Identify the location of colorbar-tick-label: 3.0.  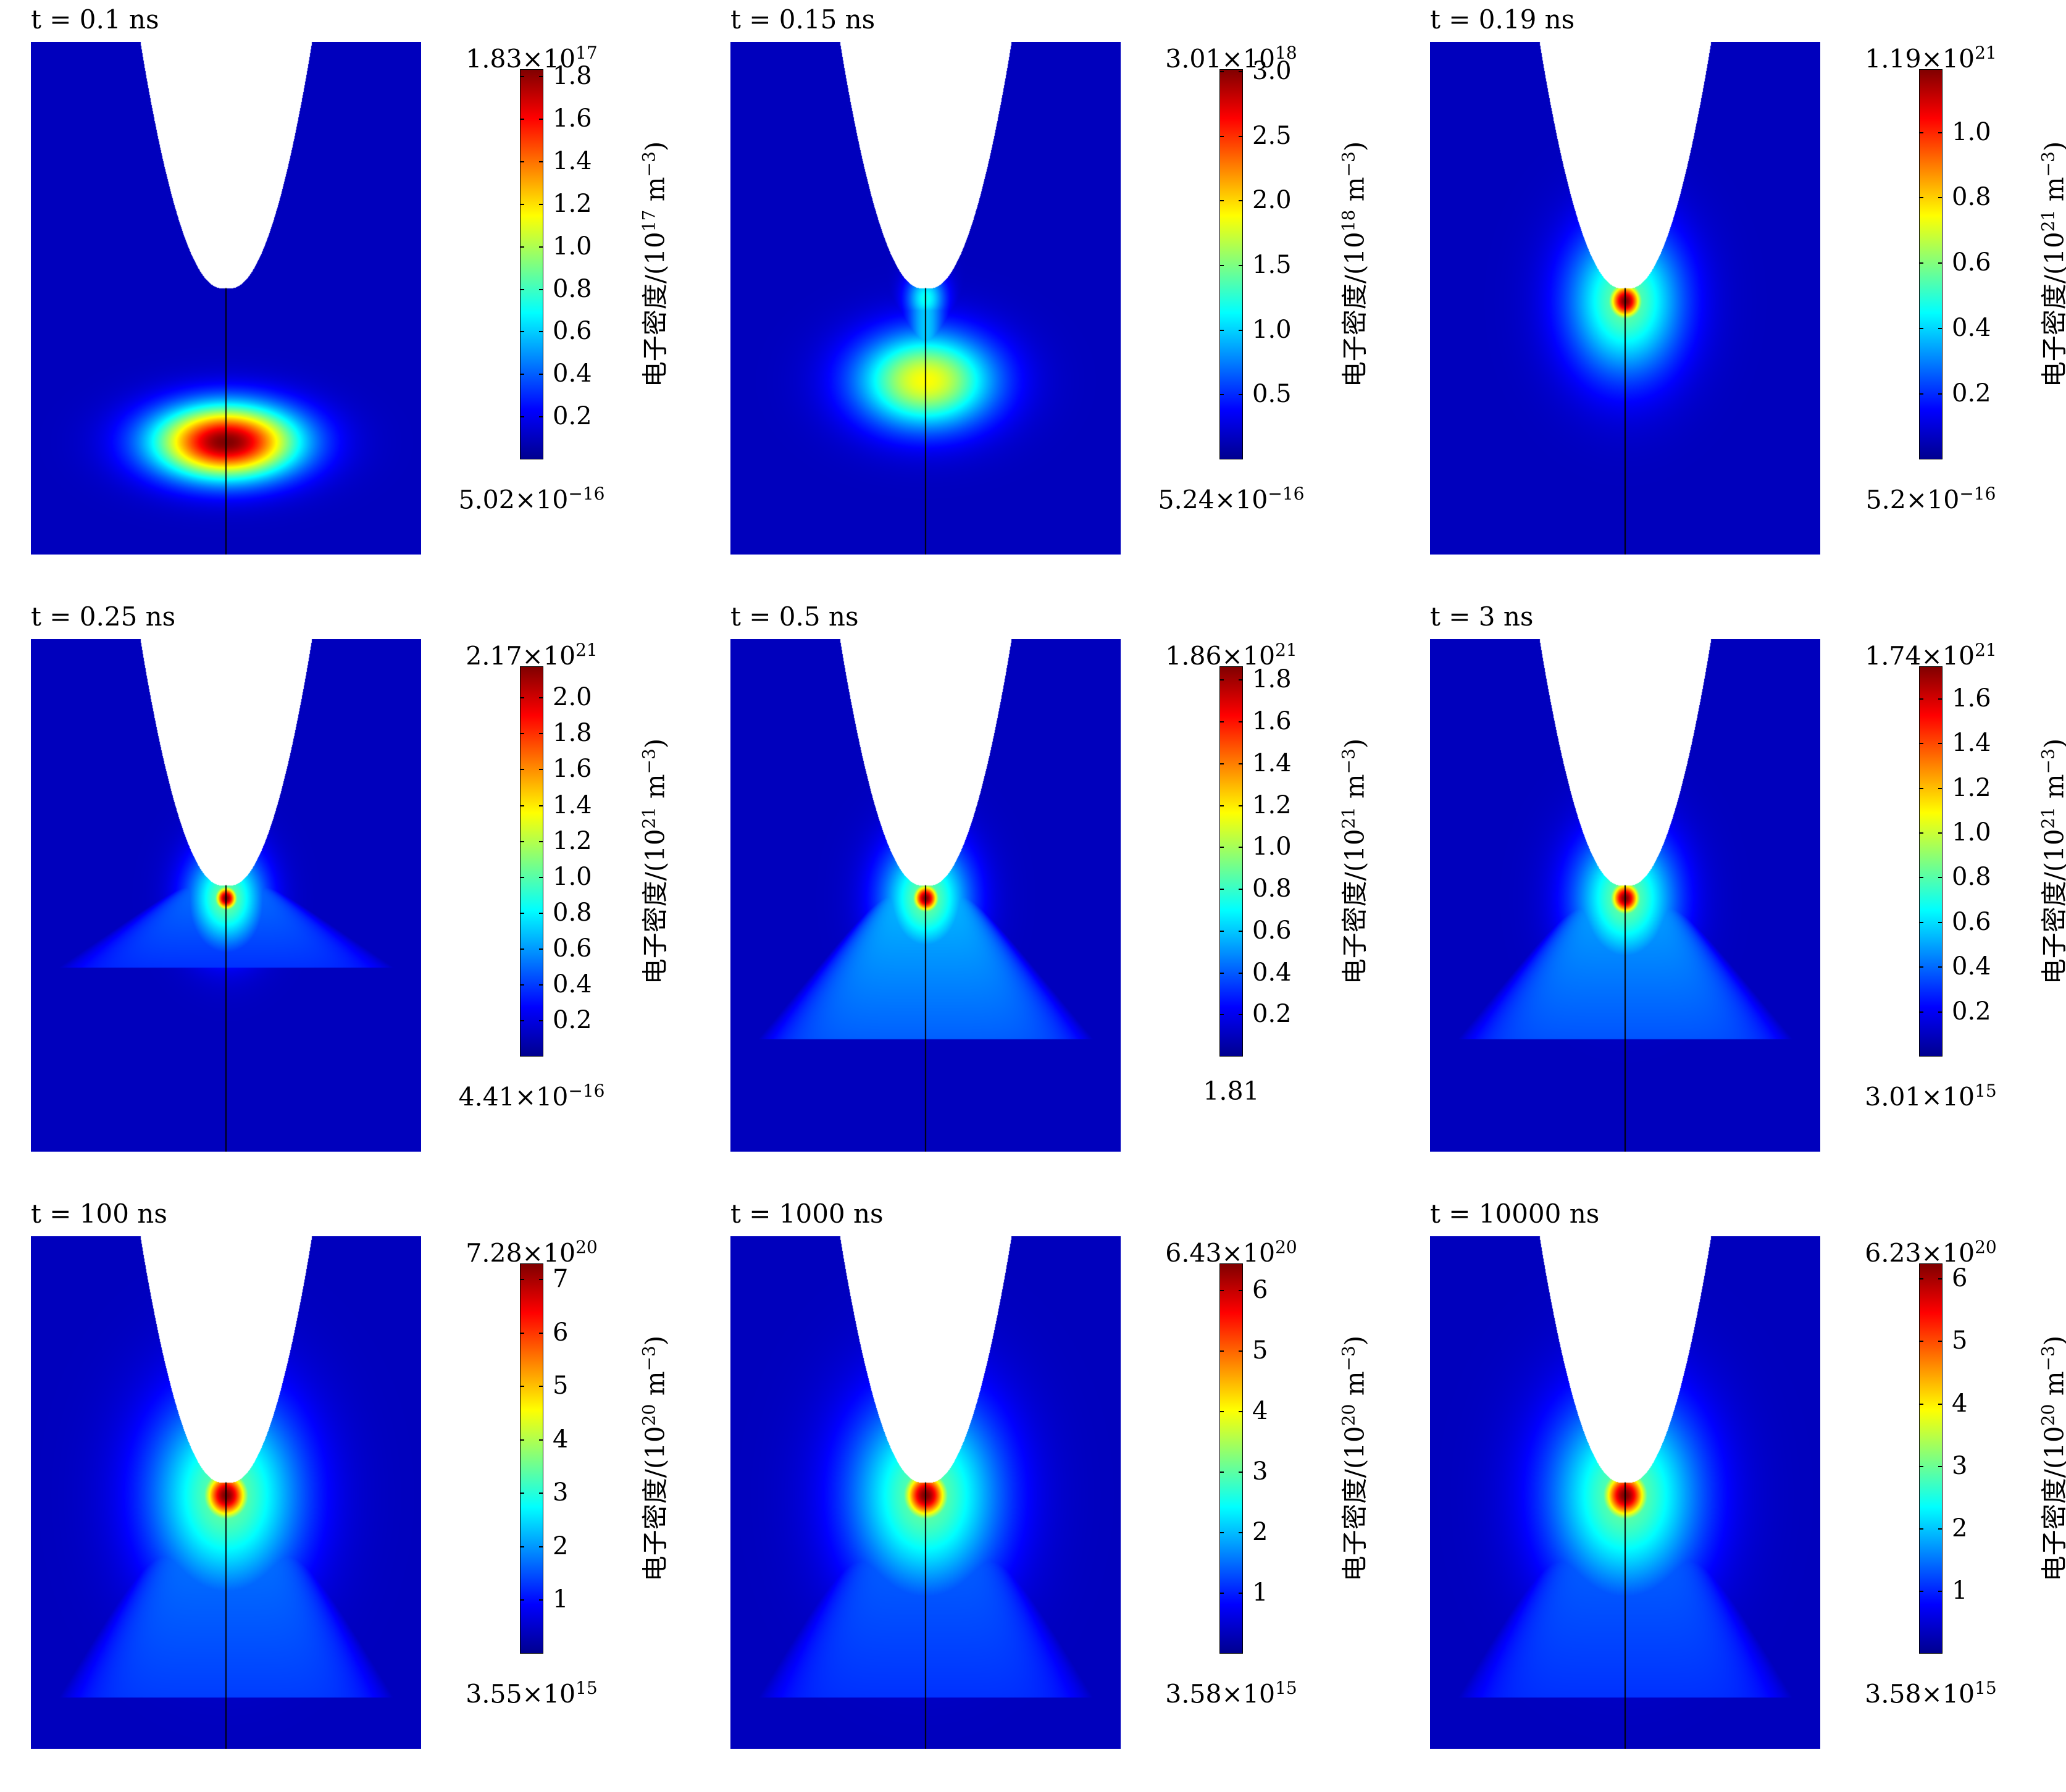
(1272, 71).